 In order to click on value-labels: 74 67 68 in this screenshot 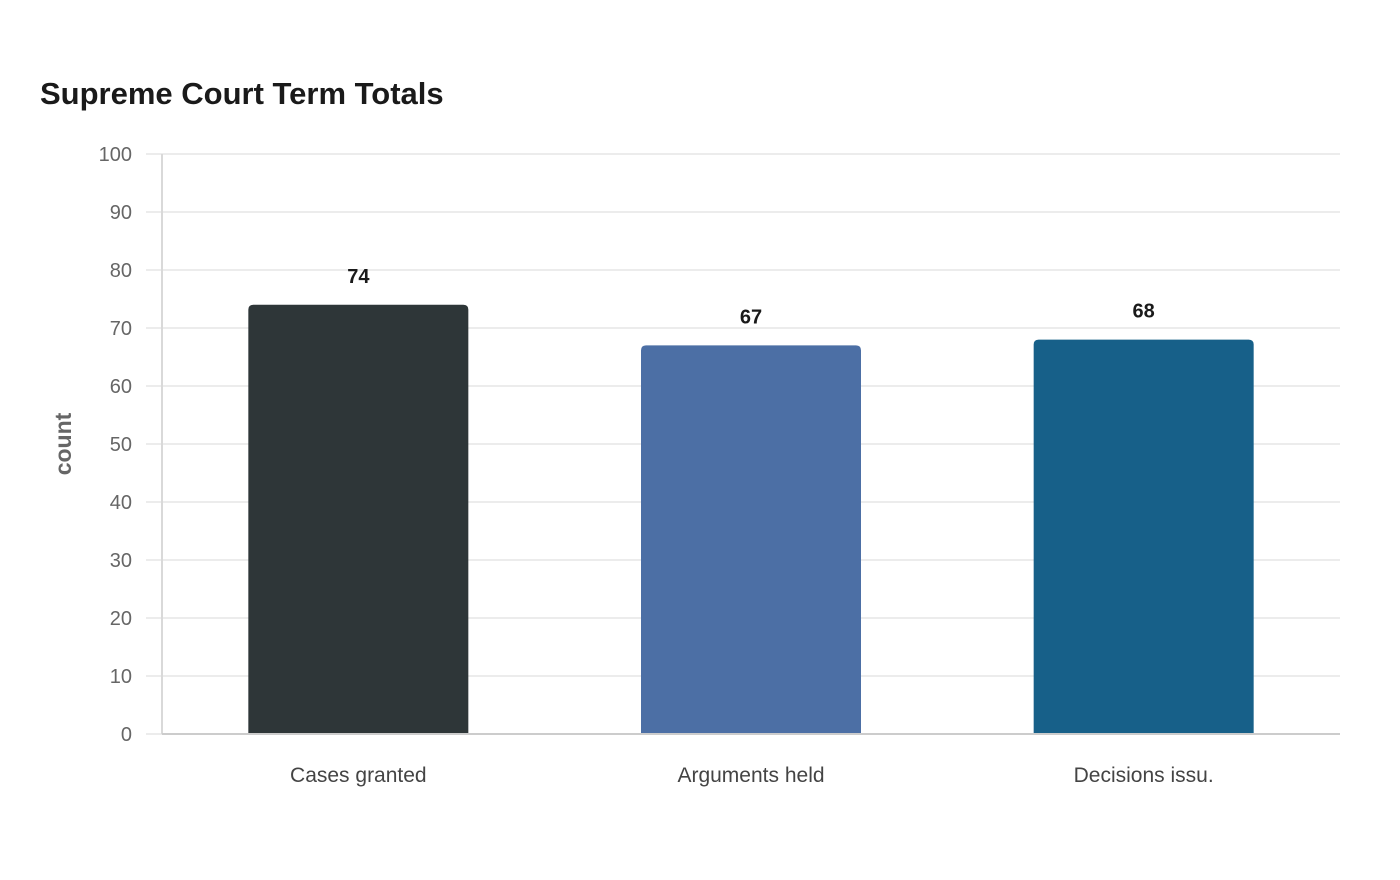, I will do `click(751, 297)`.